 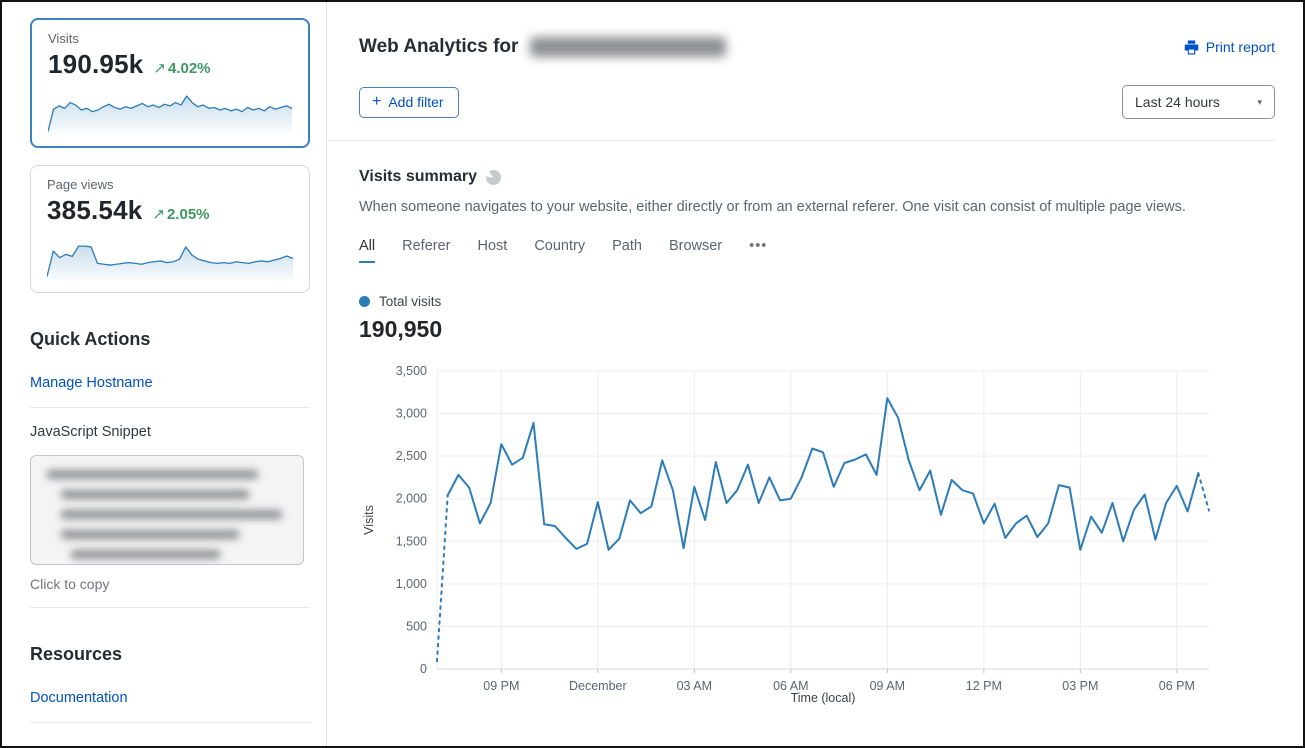 I want to click on total-visits-value: 190,950, so click(x=401, y=329).